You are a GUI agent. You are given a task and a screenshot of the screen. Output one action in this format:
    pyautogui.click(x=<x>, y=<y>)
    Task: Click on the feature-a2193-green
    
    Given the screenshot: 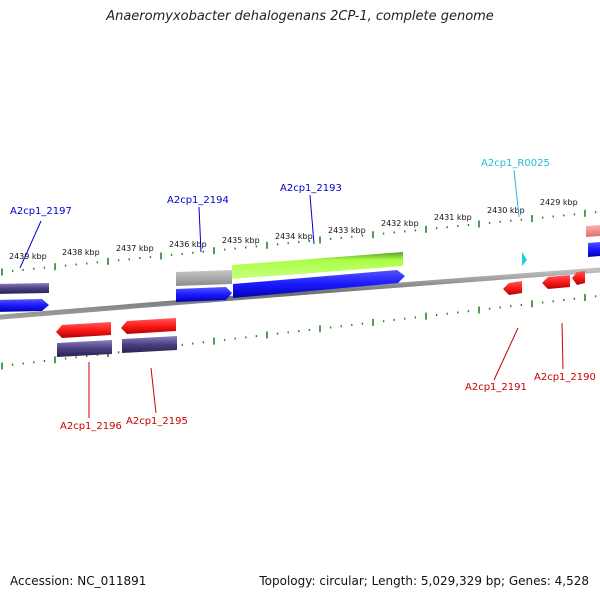 What is the action you would take?
    pyautogui.click(x=317, y=265)
    